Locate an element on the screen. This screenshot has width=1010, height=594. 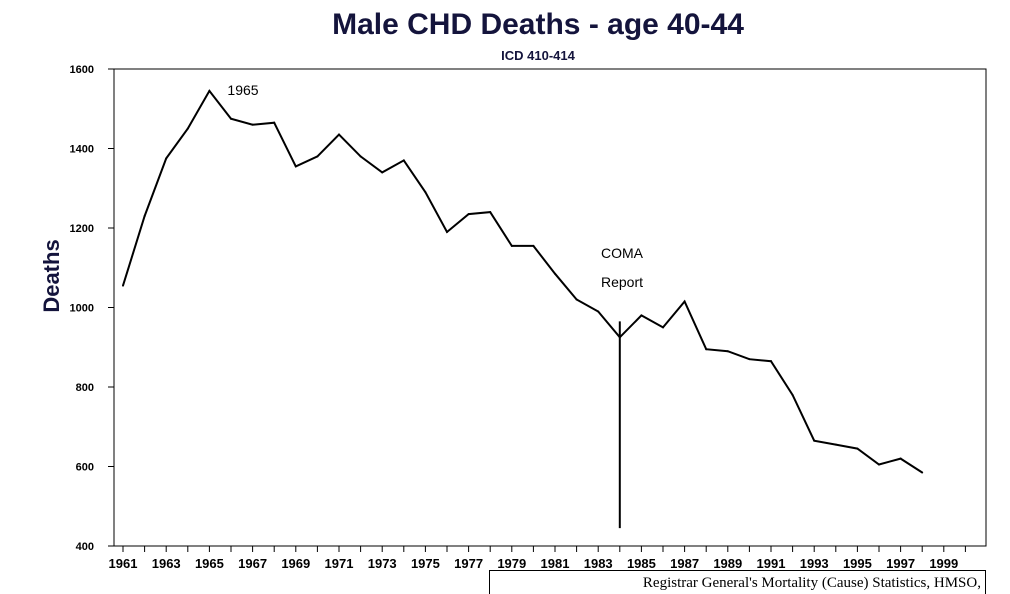
x-tick-label: 1977 is located at coordinates (468, 563).